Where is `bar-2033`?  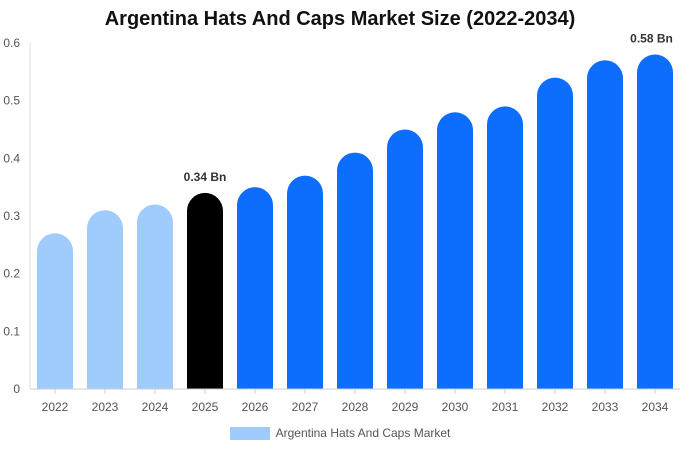 bar-2033 is located at coordinates (605, 224).